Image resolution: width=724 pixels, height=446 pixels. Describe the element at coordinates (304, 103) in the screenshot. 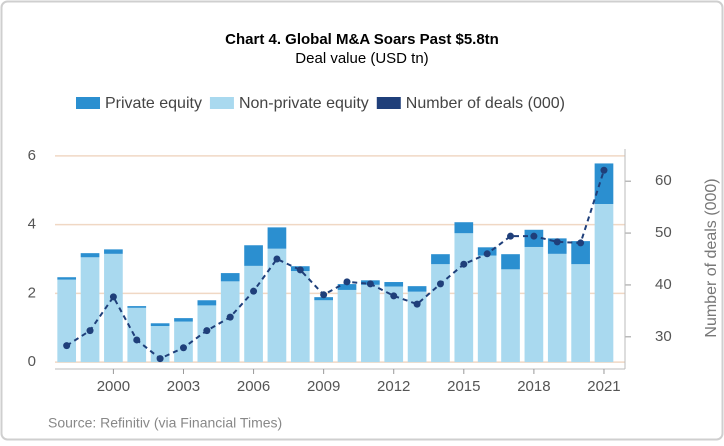

I see `legend-label: Non-private equity` at that location.